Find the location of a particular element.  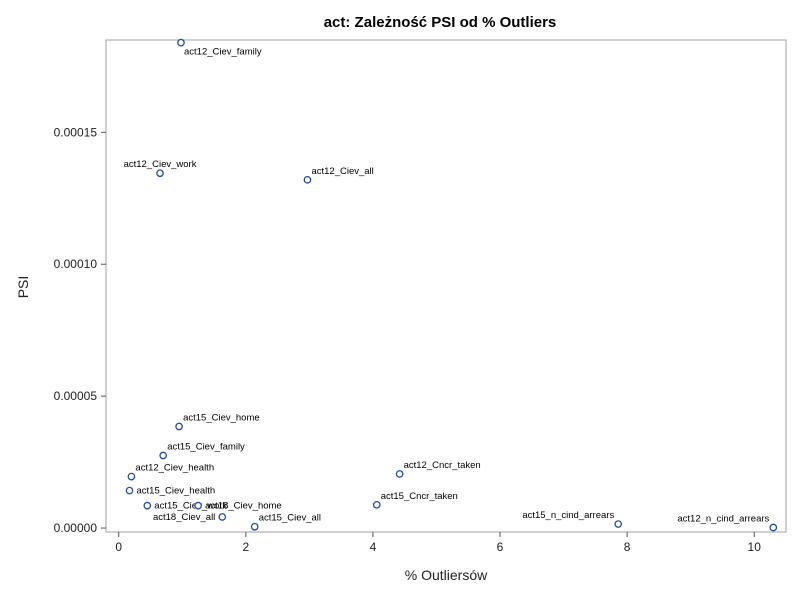

y-tick-label: 0.00010 is located at coordinates (76, 264).